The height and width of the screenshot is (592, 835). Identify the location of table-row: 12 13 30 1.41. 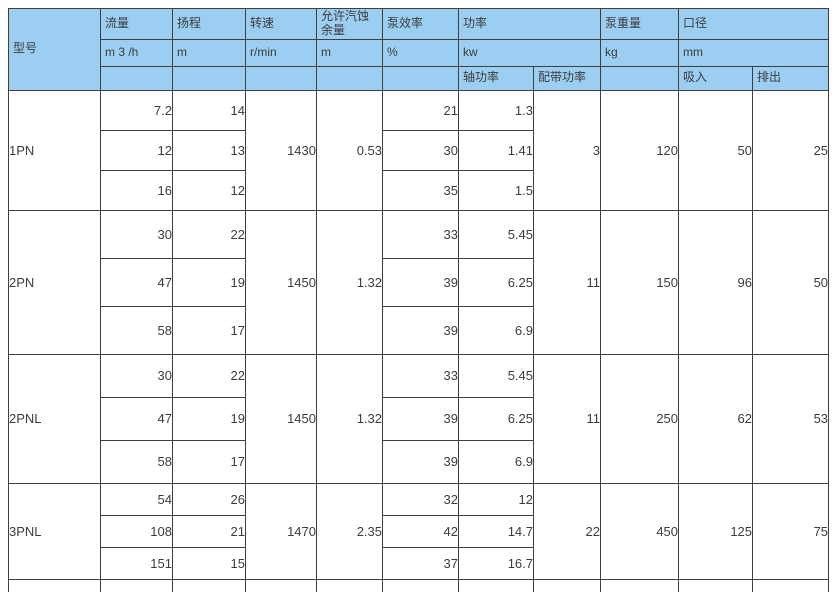
(419, 150).